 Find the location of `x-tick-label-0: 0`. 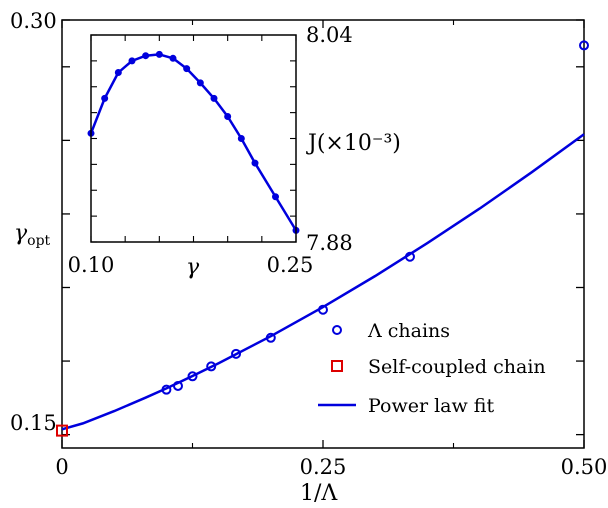

x-tick-label-0: 0 is located at coordinates (61, 467).